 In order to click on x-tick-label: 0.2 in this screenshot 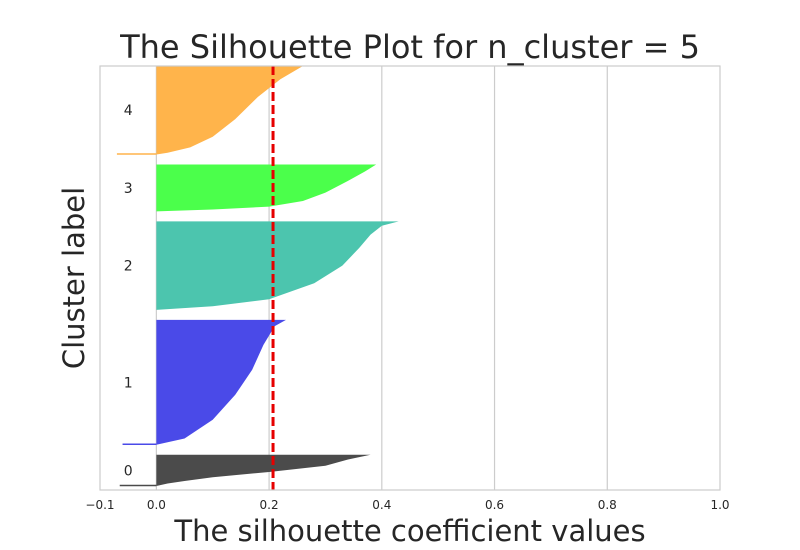, I will do `click(269, 505)`.